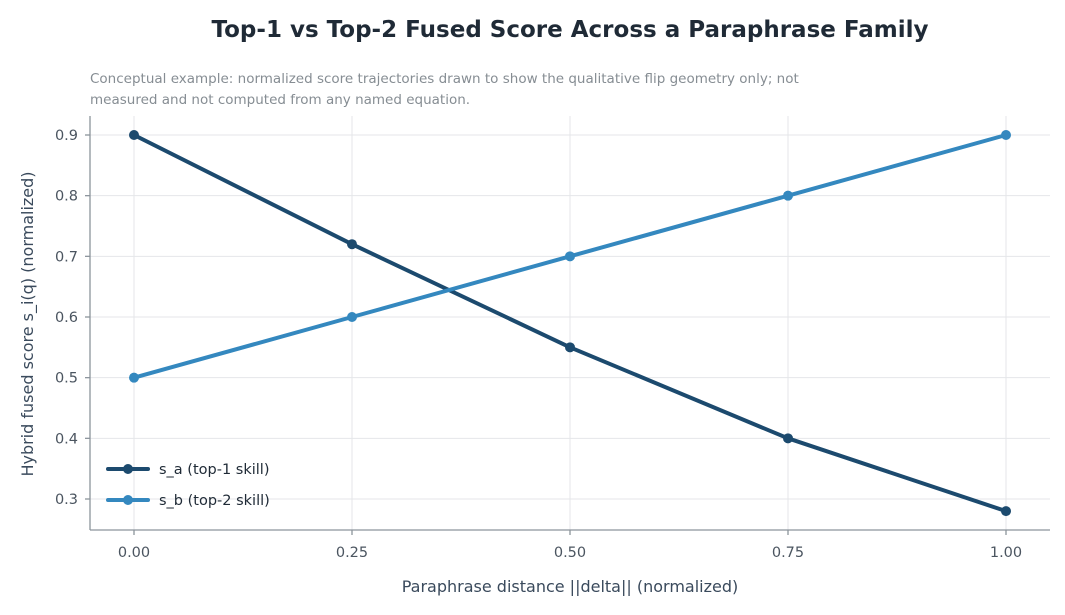 The height and width of the screenshot is (615, 1065). What do you see at coordinates (352, 553) in the screenshot?
I see `x-tick-label: 0.25` at bounding box center [352, 553].